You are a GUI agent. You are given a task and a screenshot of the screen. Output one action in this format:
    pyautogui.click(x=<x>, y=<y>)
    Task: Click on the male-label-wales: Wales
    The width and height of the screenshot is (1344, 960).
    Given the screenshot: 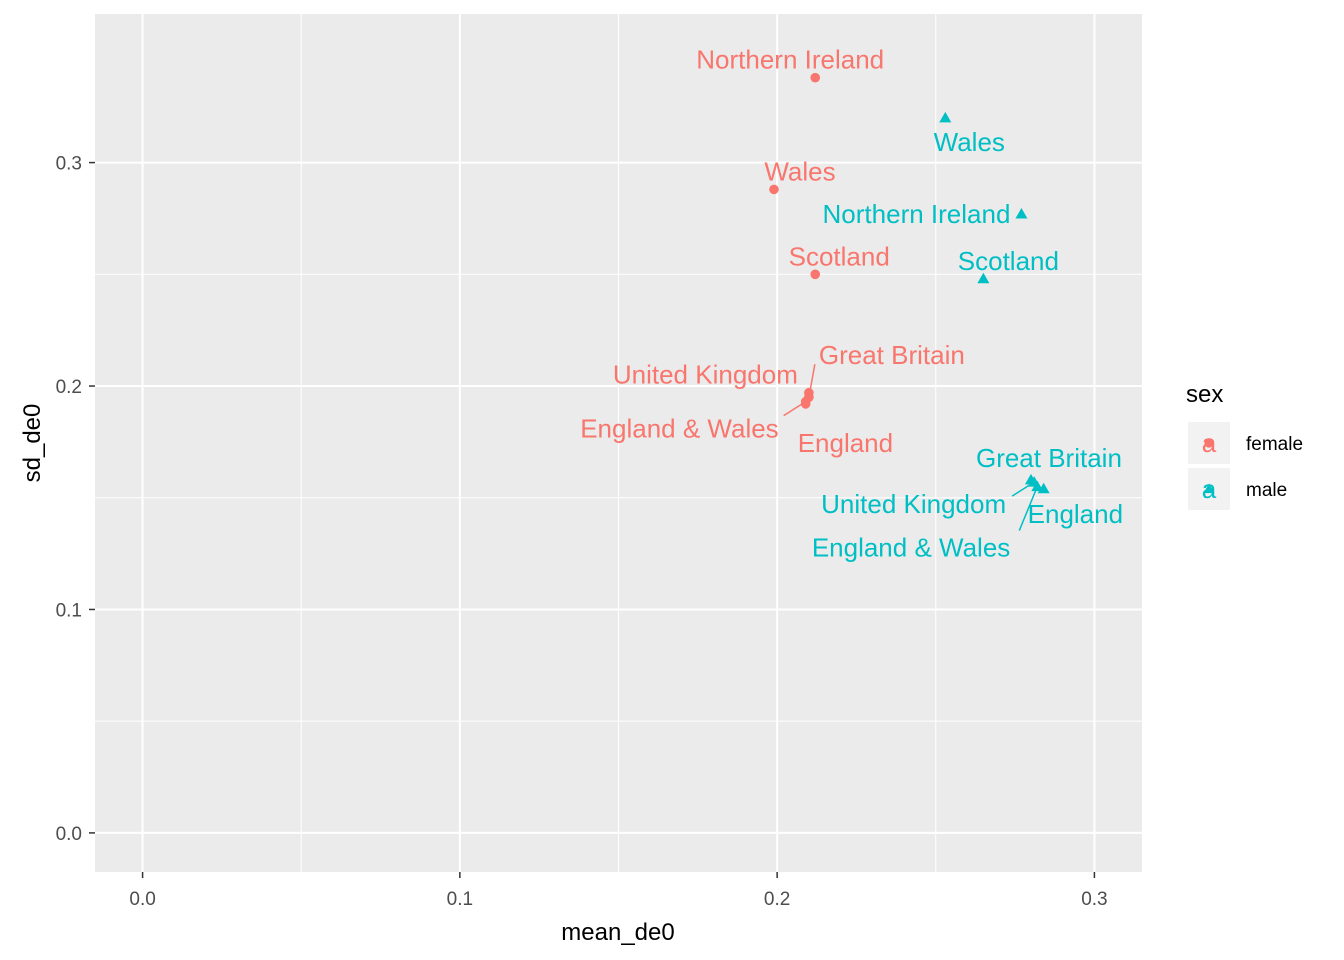 What is the action you would take?
    pyautogui.click(x=969, y=142)
    